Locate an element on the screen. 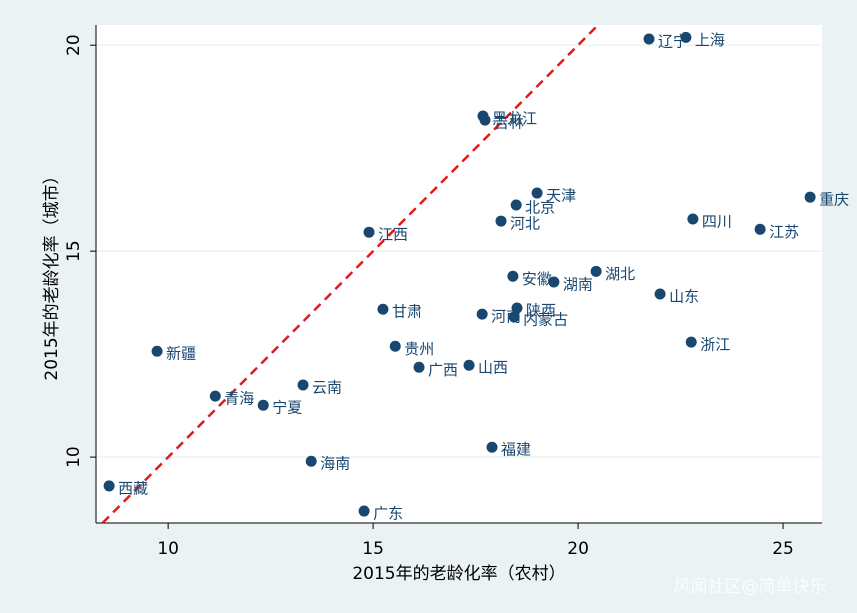 This screenshot has height=613, width=857. point-label: 青海 is located at coordinates (239, 399).